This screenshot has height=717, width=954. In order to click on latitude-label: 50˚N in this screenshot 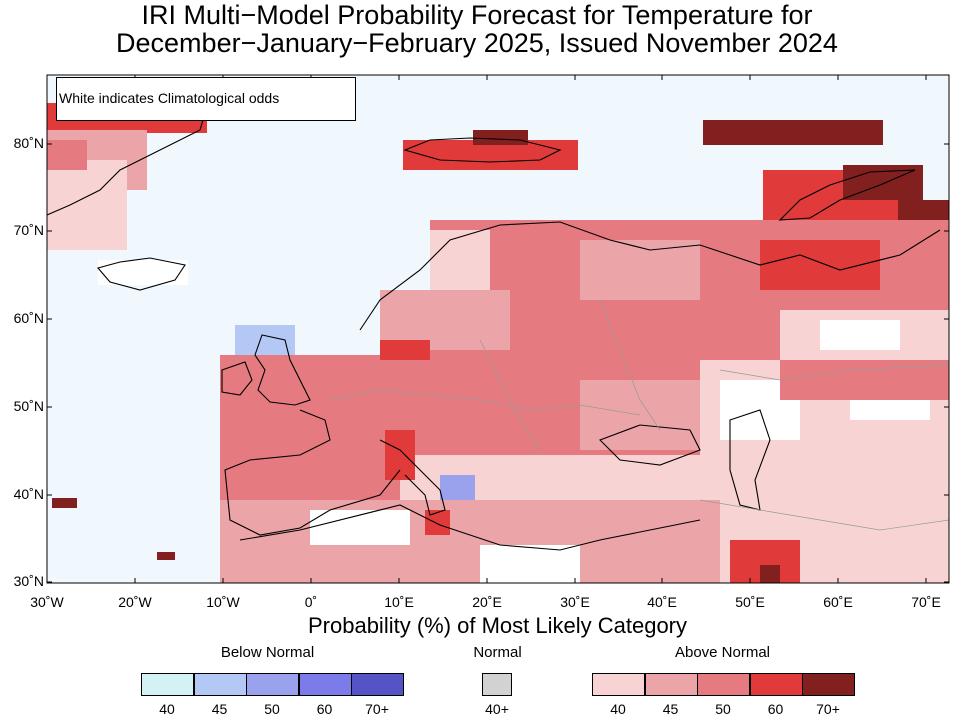, I will do `click(28, 406)`.